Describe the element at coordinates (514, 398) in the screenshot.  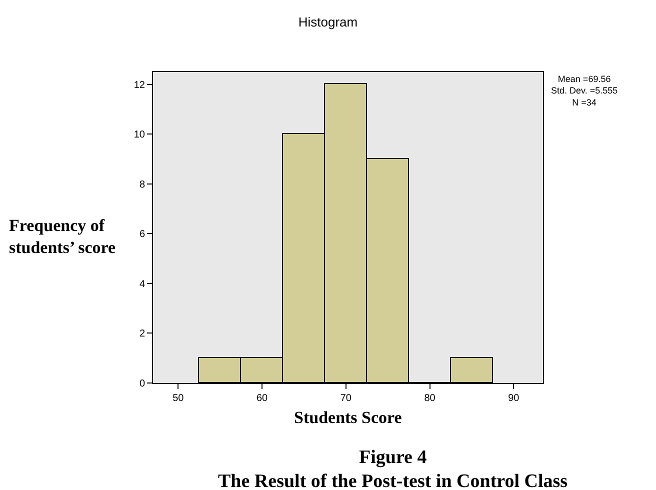
I see `x-tick-label: 90` at that location.